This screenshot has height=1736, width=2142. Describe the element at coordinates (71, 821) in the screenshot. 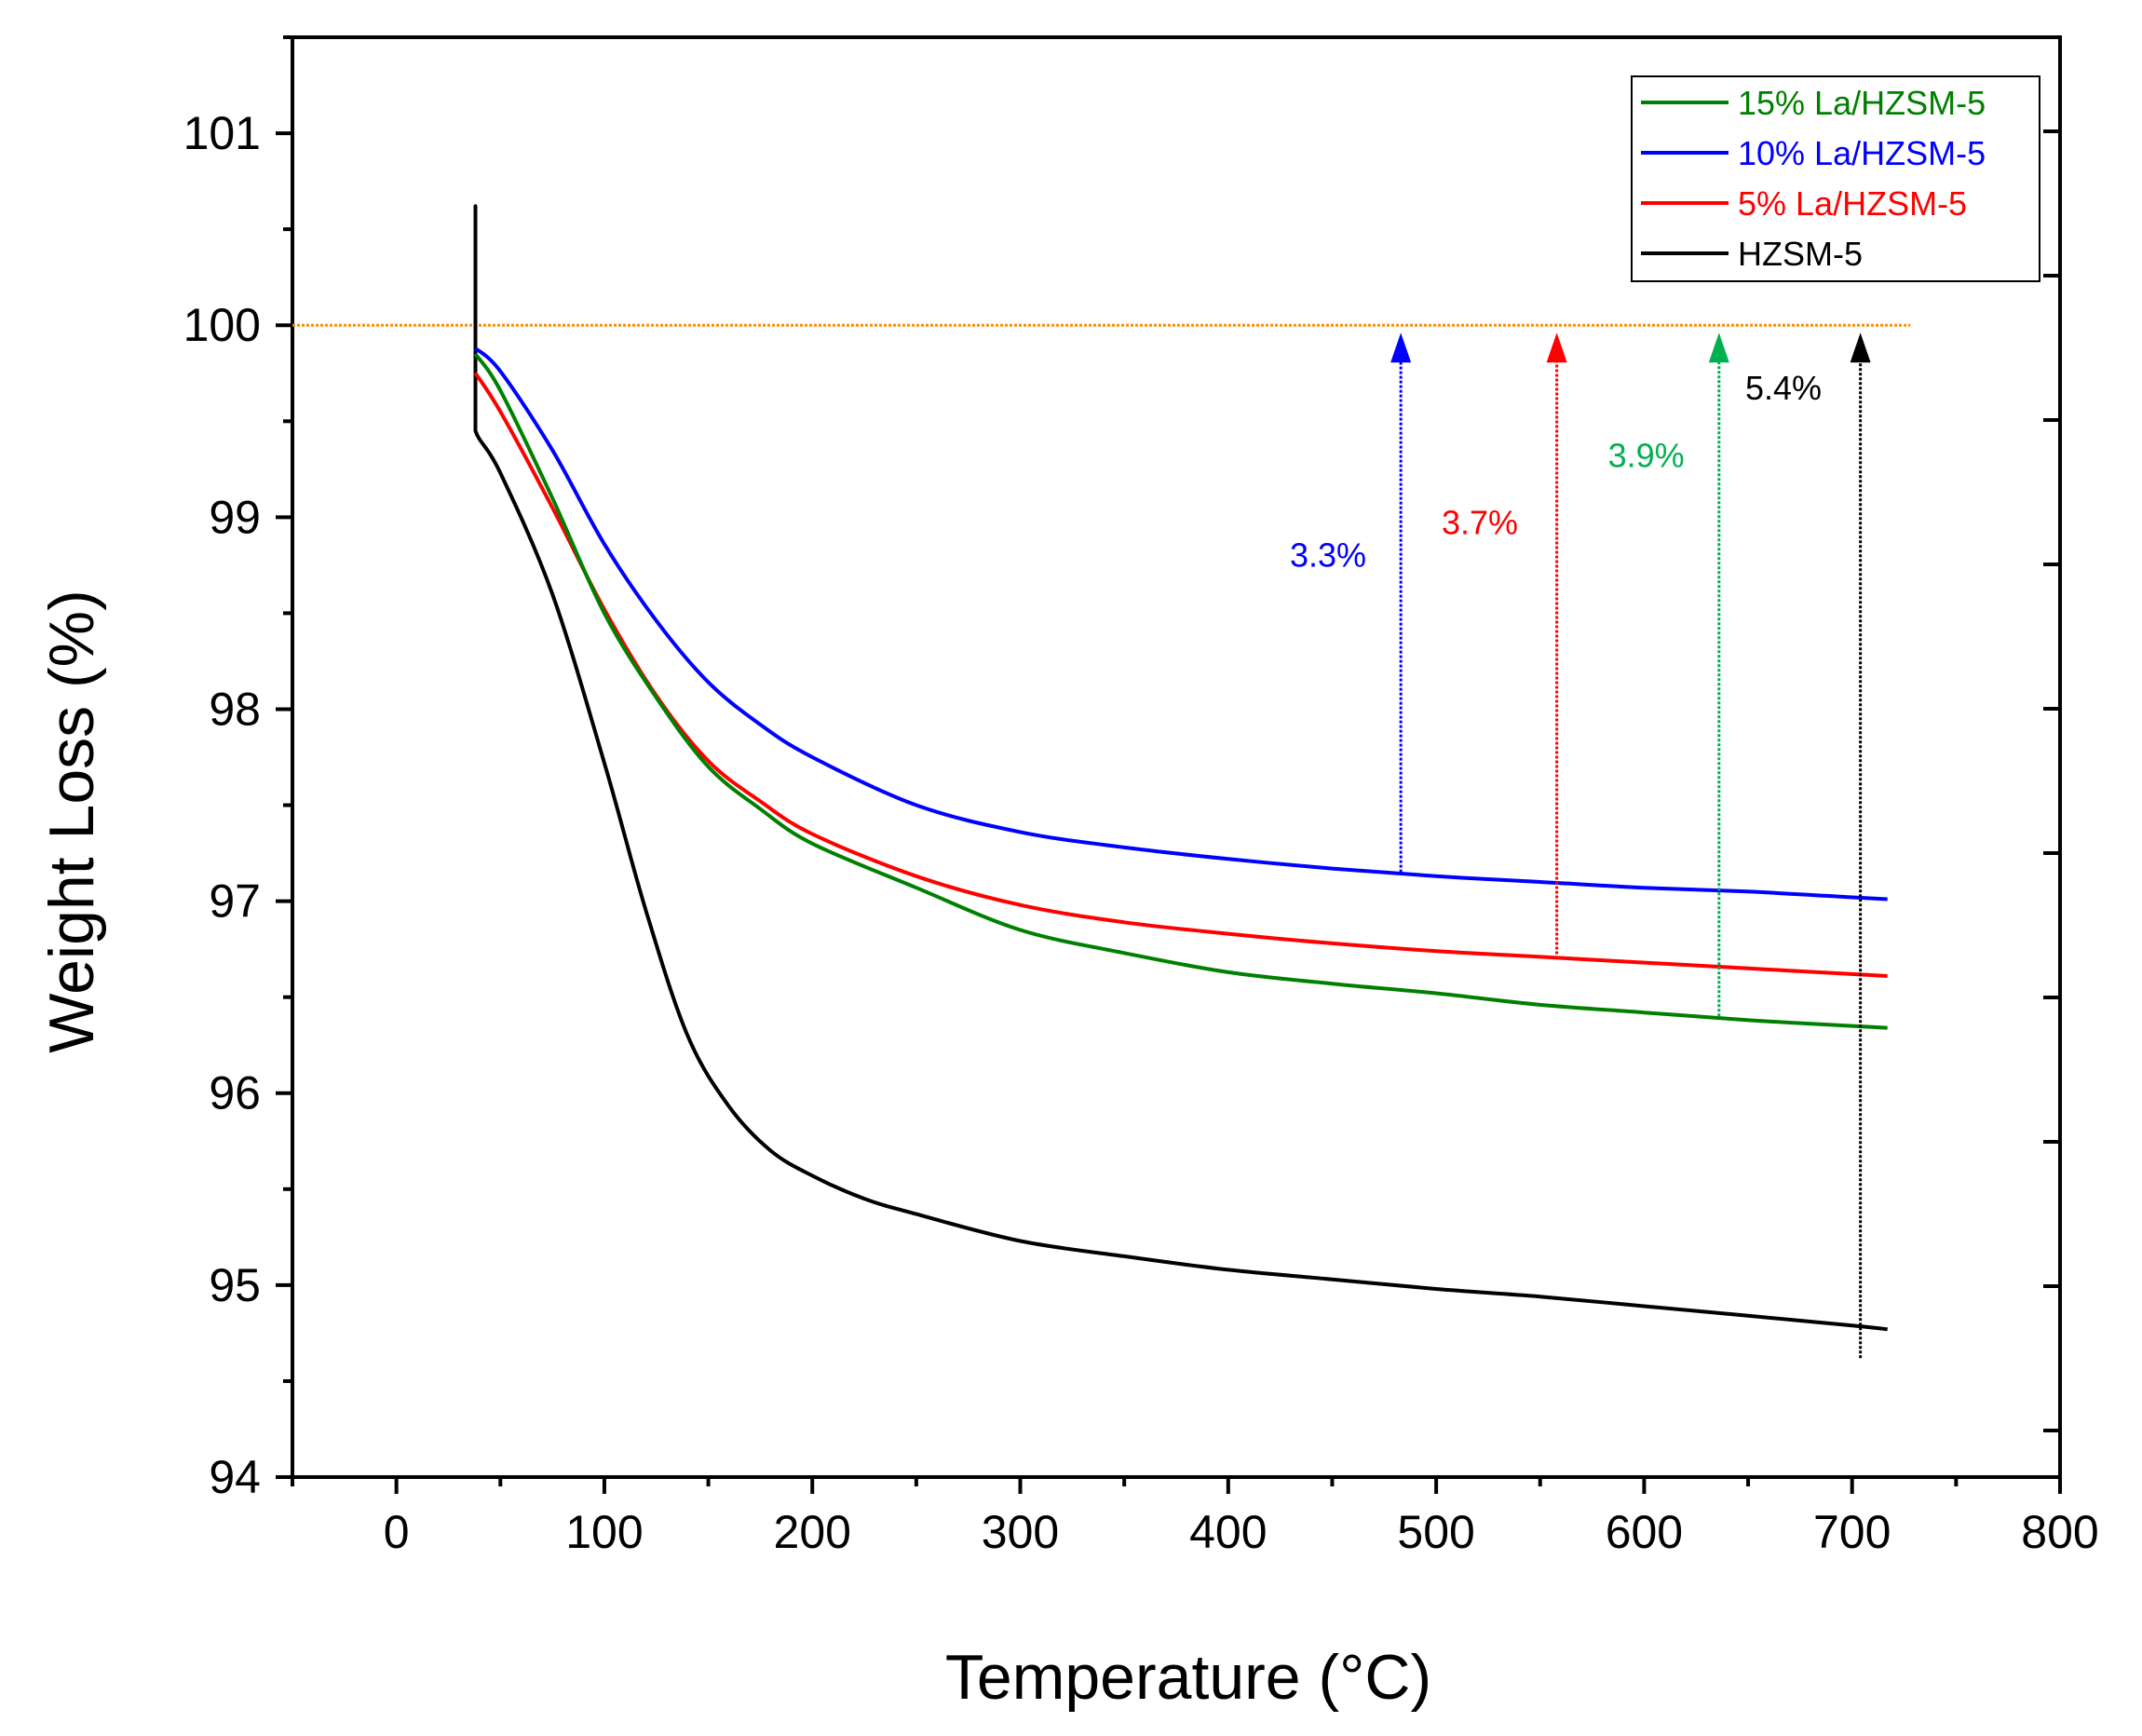

I see `y-axis-title: Weight Loss (%)` at that location.